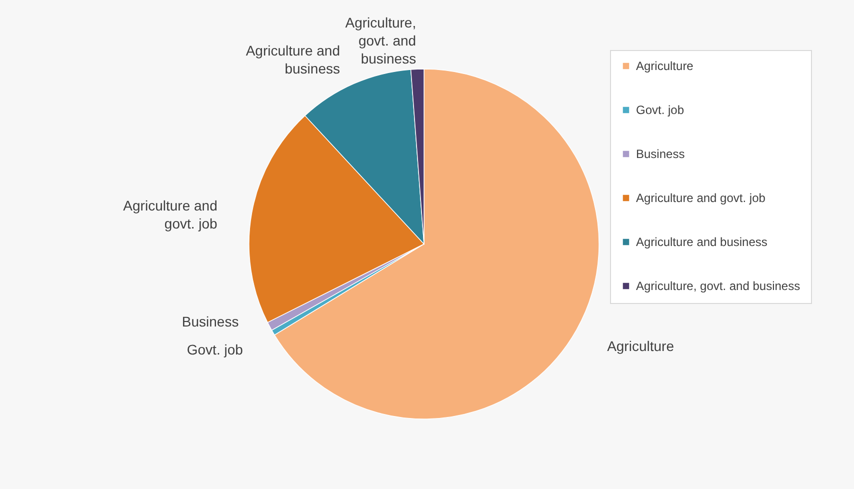  What do you see at coordinates (660, 110) in the screenshot?
I see `legend-label: Govt. job` at bounding box center [660, 110].